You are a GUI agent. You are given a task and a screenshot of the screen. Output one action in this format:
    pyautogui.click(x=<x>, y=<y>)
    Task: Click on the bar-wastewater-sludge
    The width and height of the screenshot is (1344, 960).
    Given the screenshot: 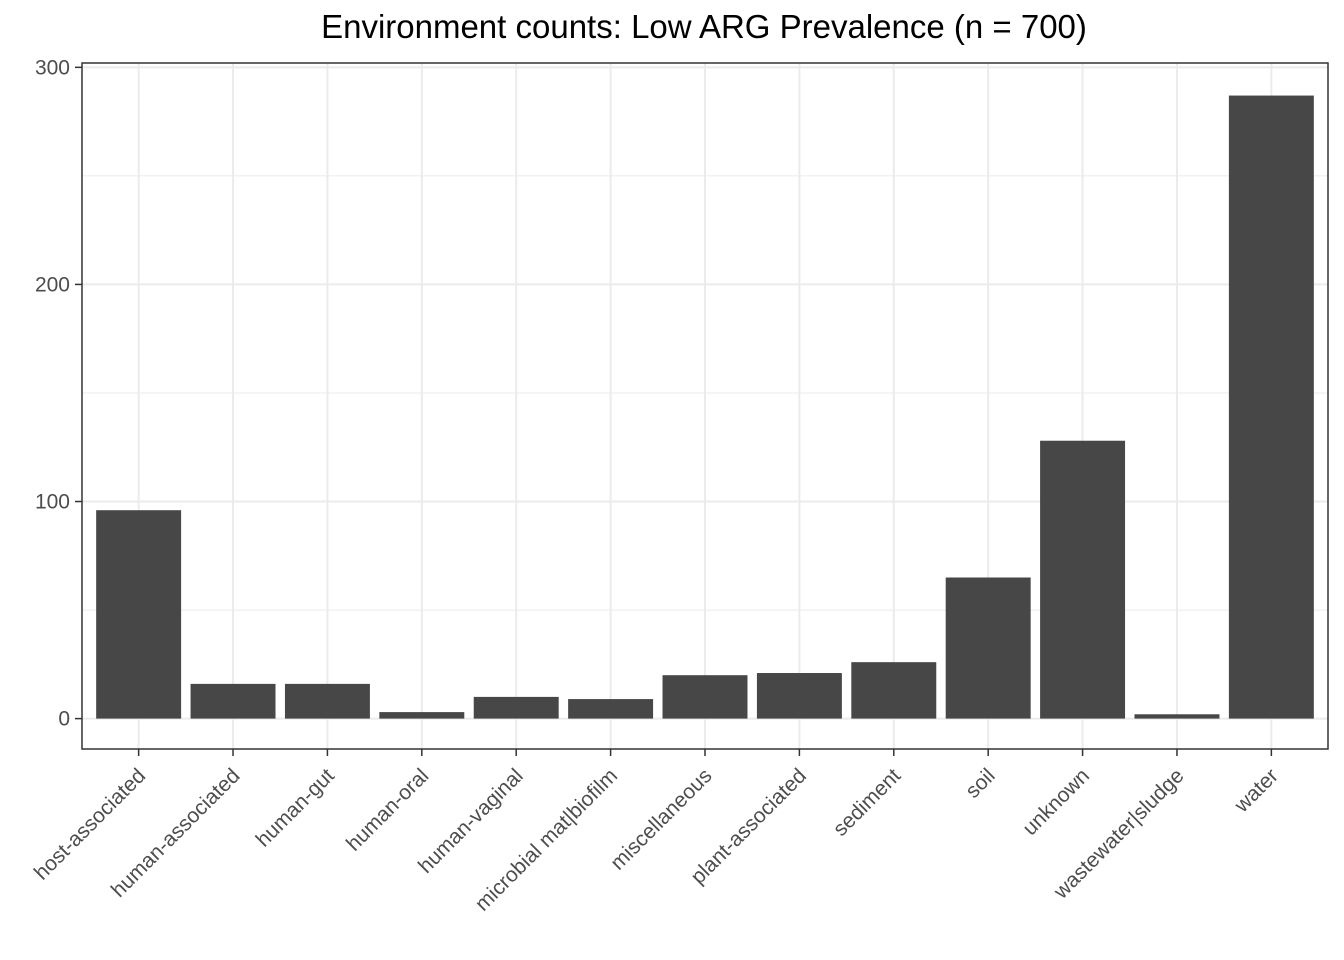 What is the action you would take?
    pyautogui.click(x=1177, y=716)
    